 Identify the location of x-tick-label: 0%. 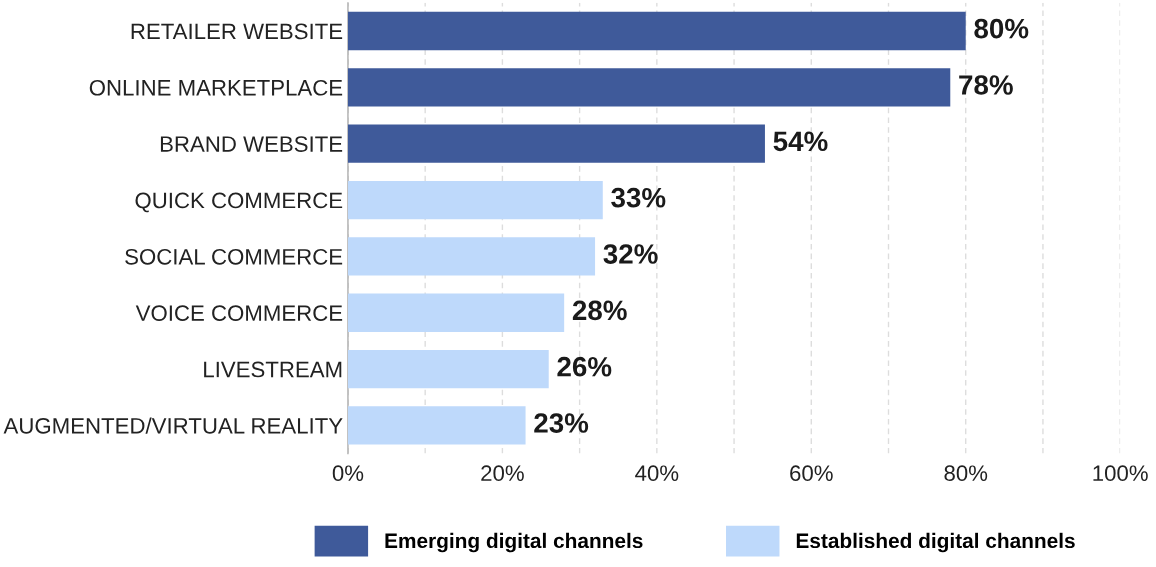
(348, 473).